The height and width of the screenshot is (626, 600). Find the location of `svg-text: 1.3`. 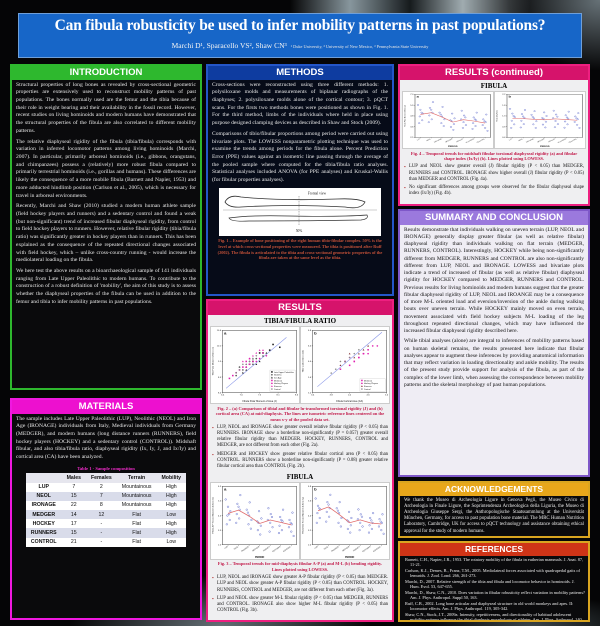

svg-text: 1.3 is located at coordinates (504, 117).